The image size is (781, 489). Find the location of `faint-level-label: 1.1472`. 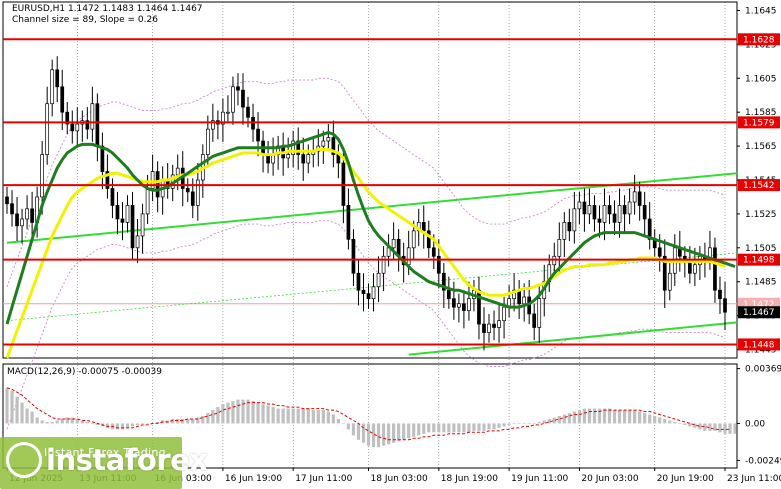

faint-level-label: 1.1472 is located at coordinates (759, 305).